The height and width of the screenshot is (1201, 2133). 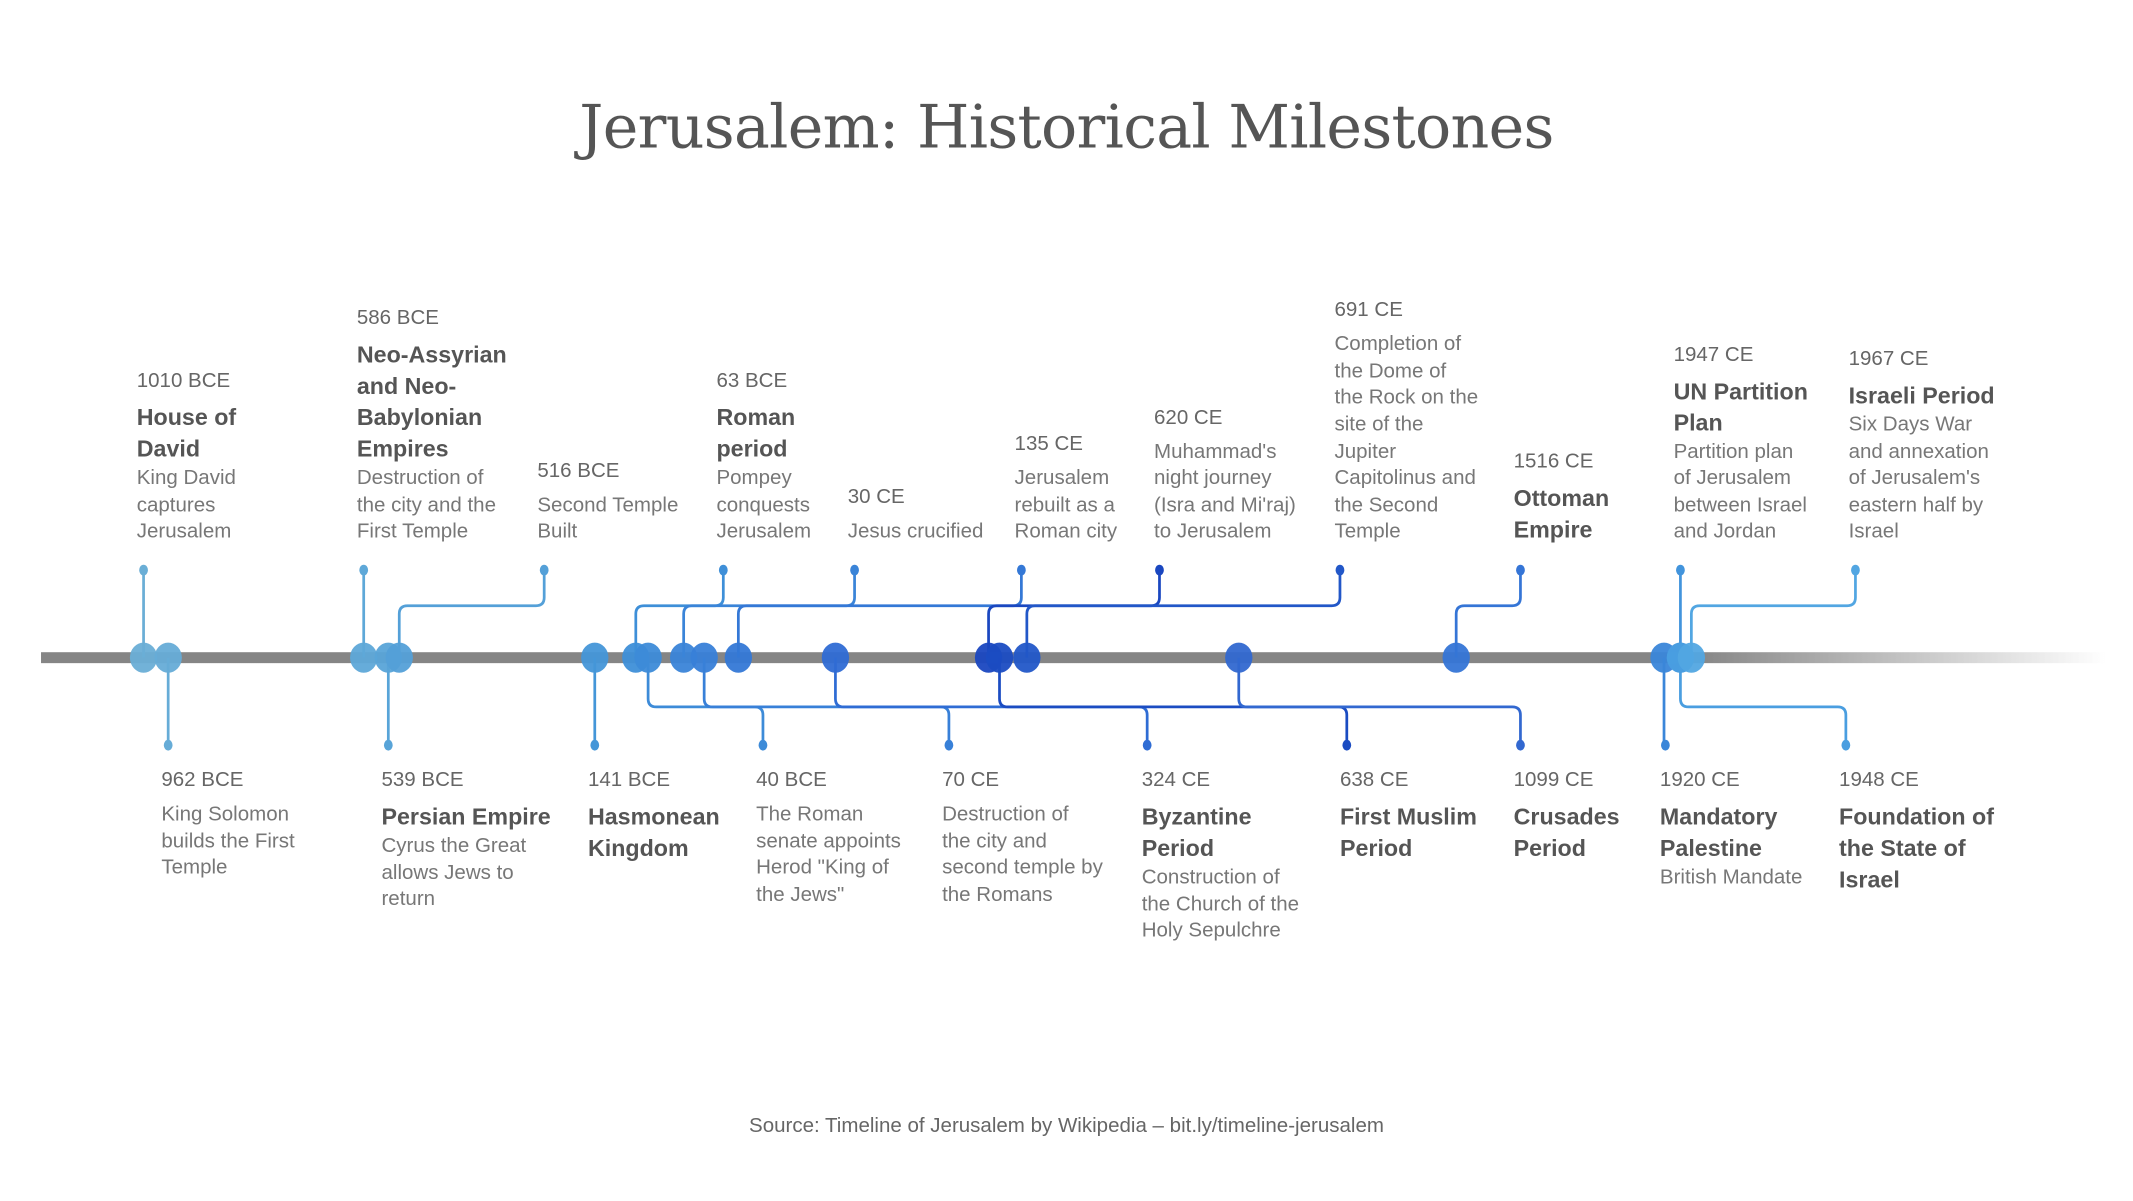 What do you see at coordinates (228, 841) in the screenshot?
I see `event-description: King Solomon builds the First Temple` at bounding box center [228, 841].